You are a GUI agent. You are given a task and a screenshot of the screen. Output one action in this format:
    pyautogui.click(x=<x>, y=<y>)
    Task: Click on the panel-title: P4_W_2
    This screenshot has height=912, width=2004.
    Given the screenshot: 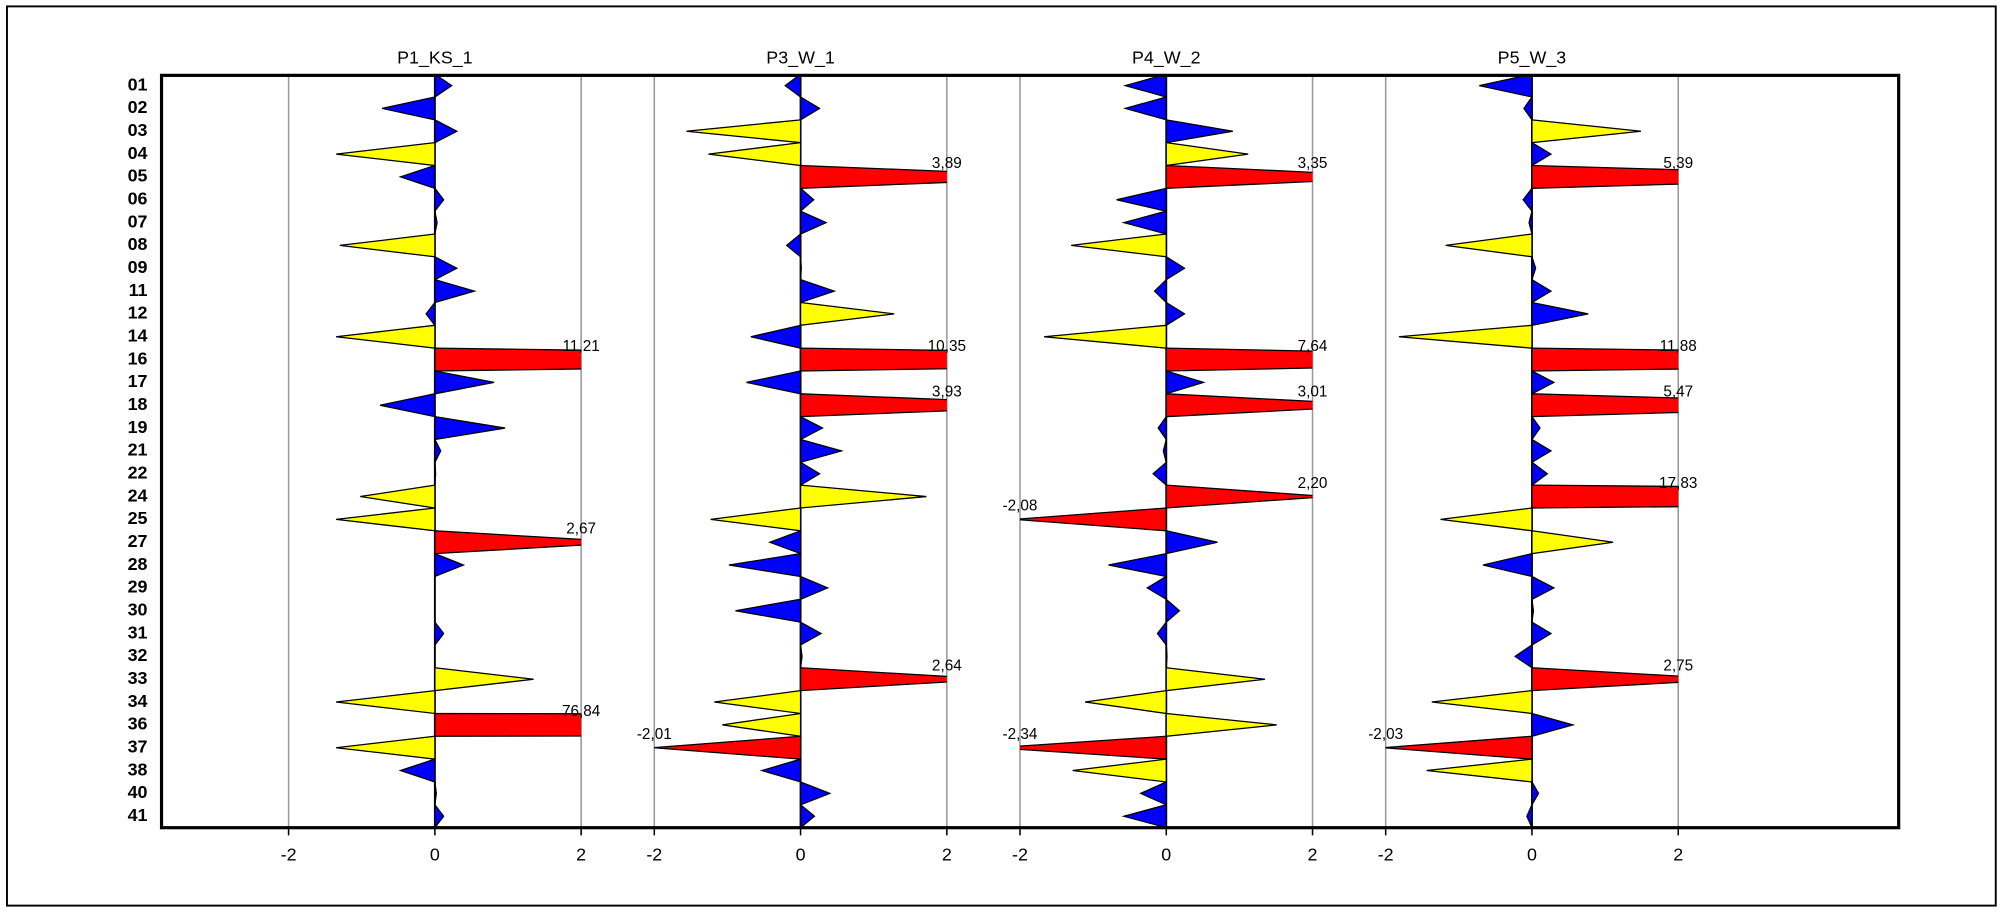 What is the action you would take?
    pyautogui.click(x=1166, y=57)
    